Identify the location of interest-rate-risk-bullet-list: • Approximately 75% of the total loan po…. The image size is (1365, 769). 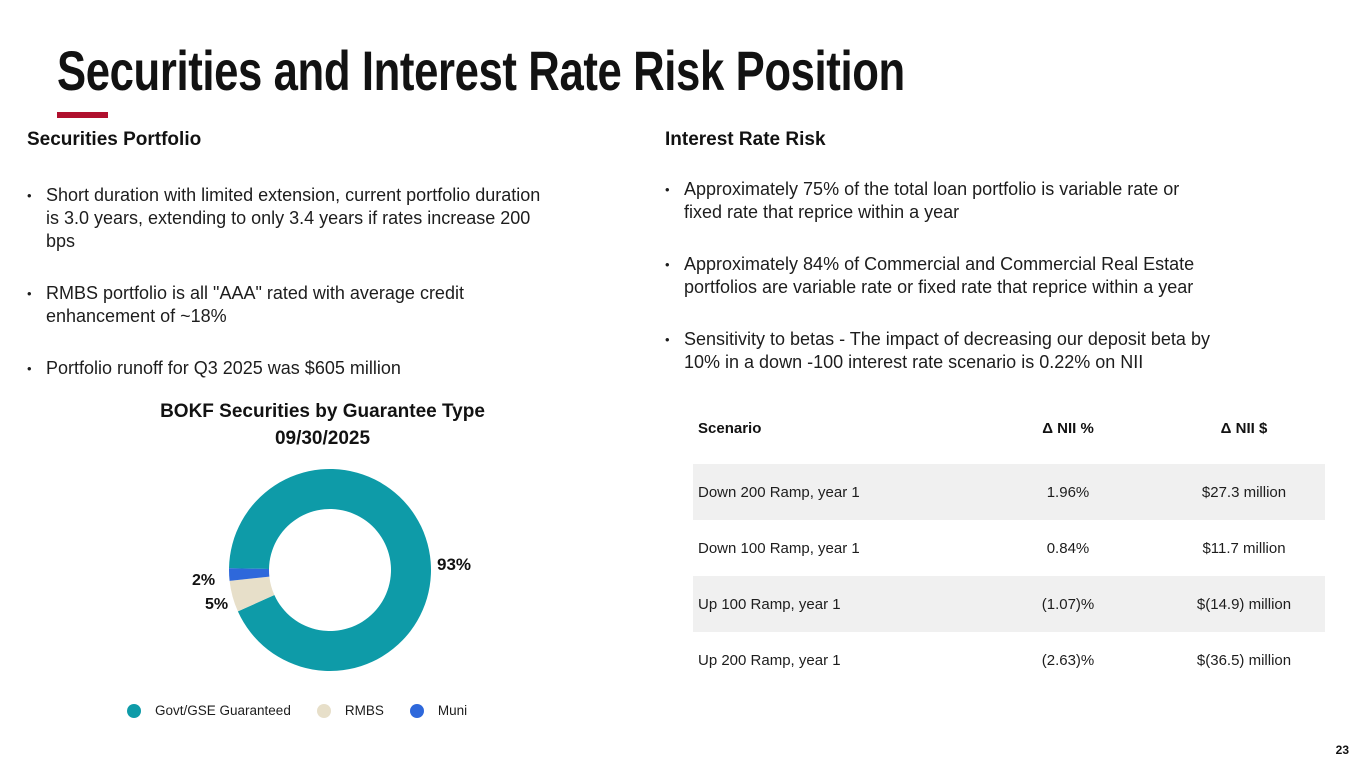
(995, 276).